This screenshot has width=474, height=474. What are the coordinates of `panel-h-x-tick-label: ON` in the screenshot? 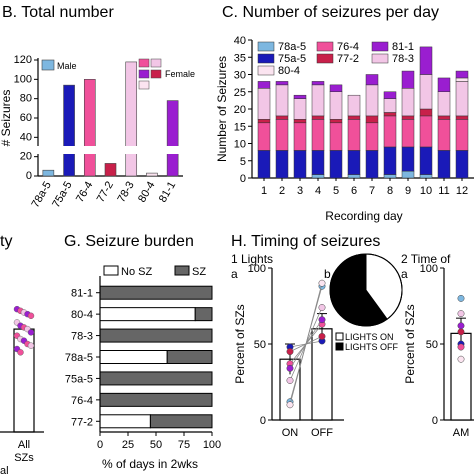 It's located at (290, 433).